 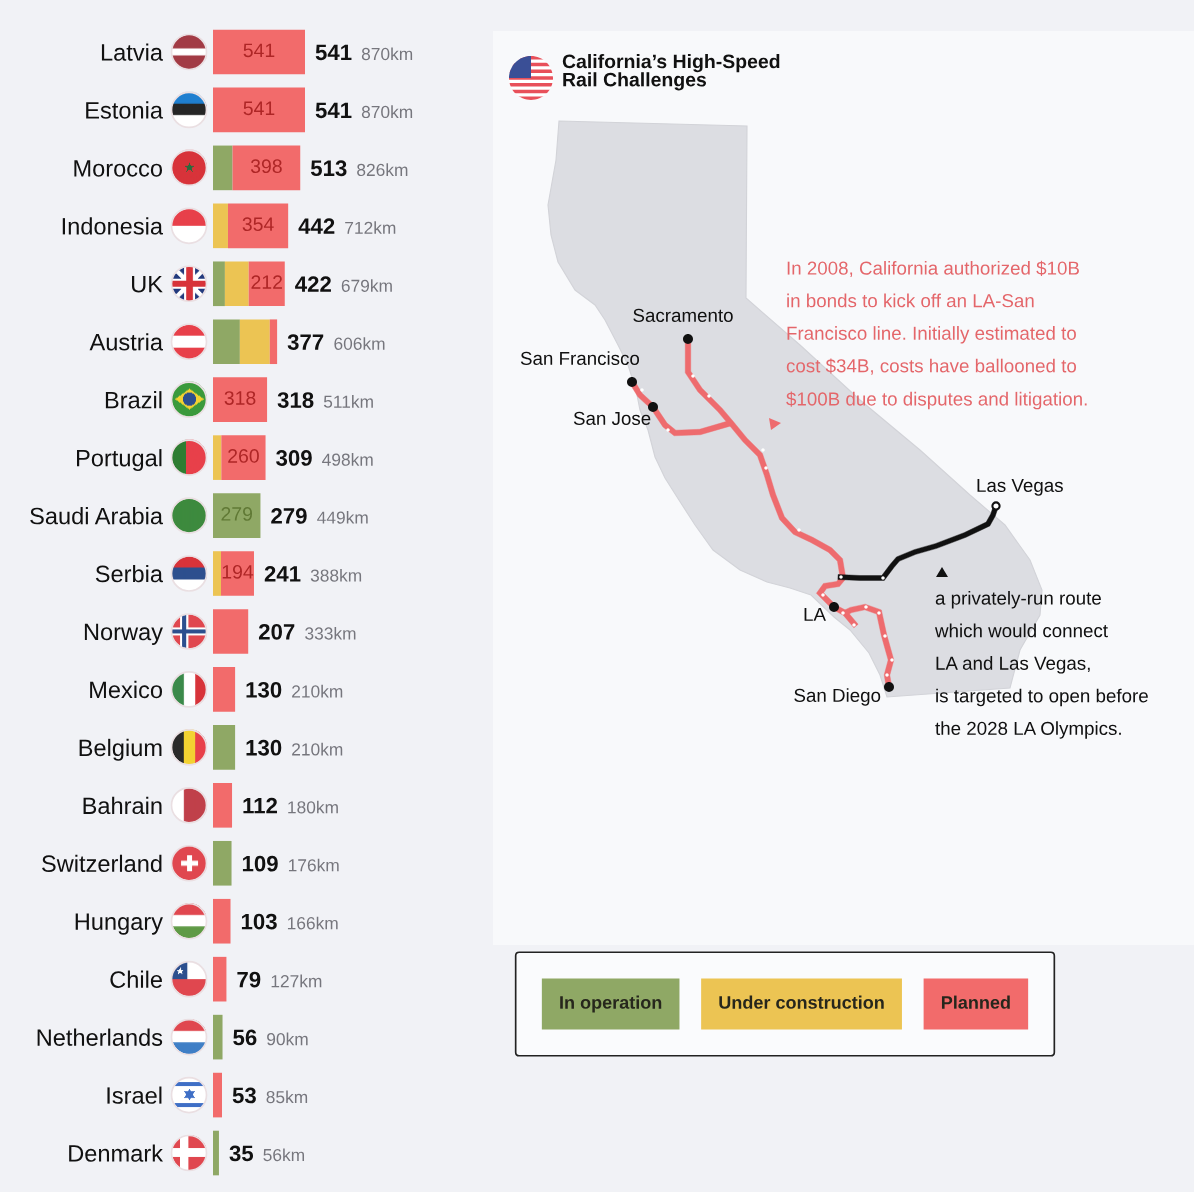 What do you see at coordinates (333, 110) in the screenshot?
I see `total-label: 541` at bounding box center [333, 110].